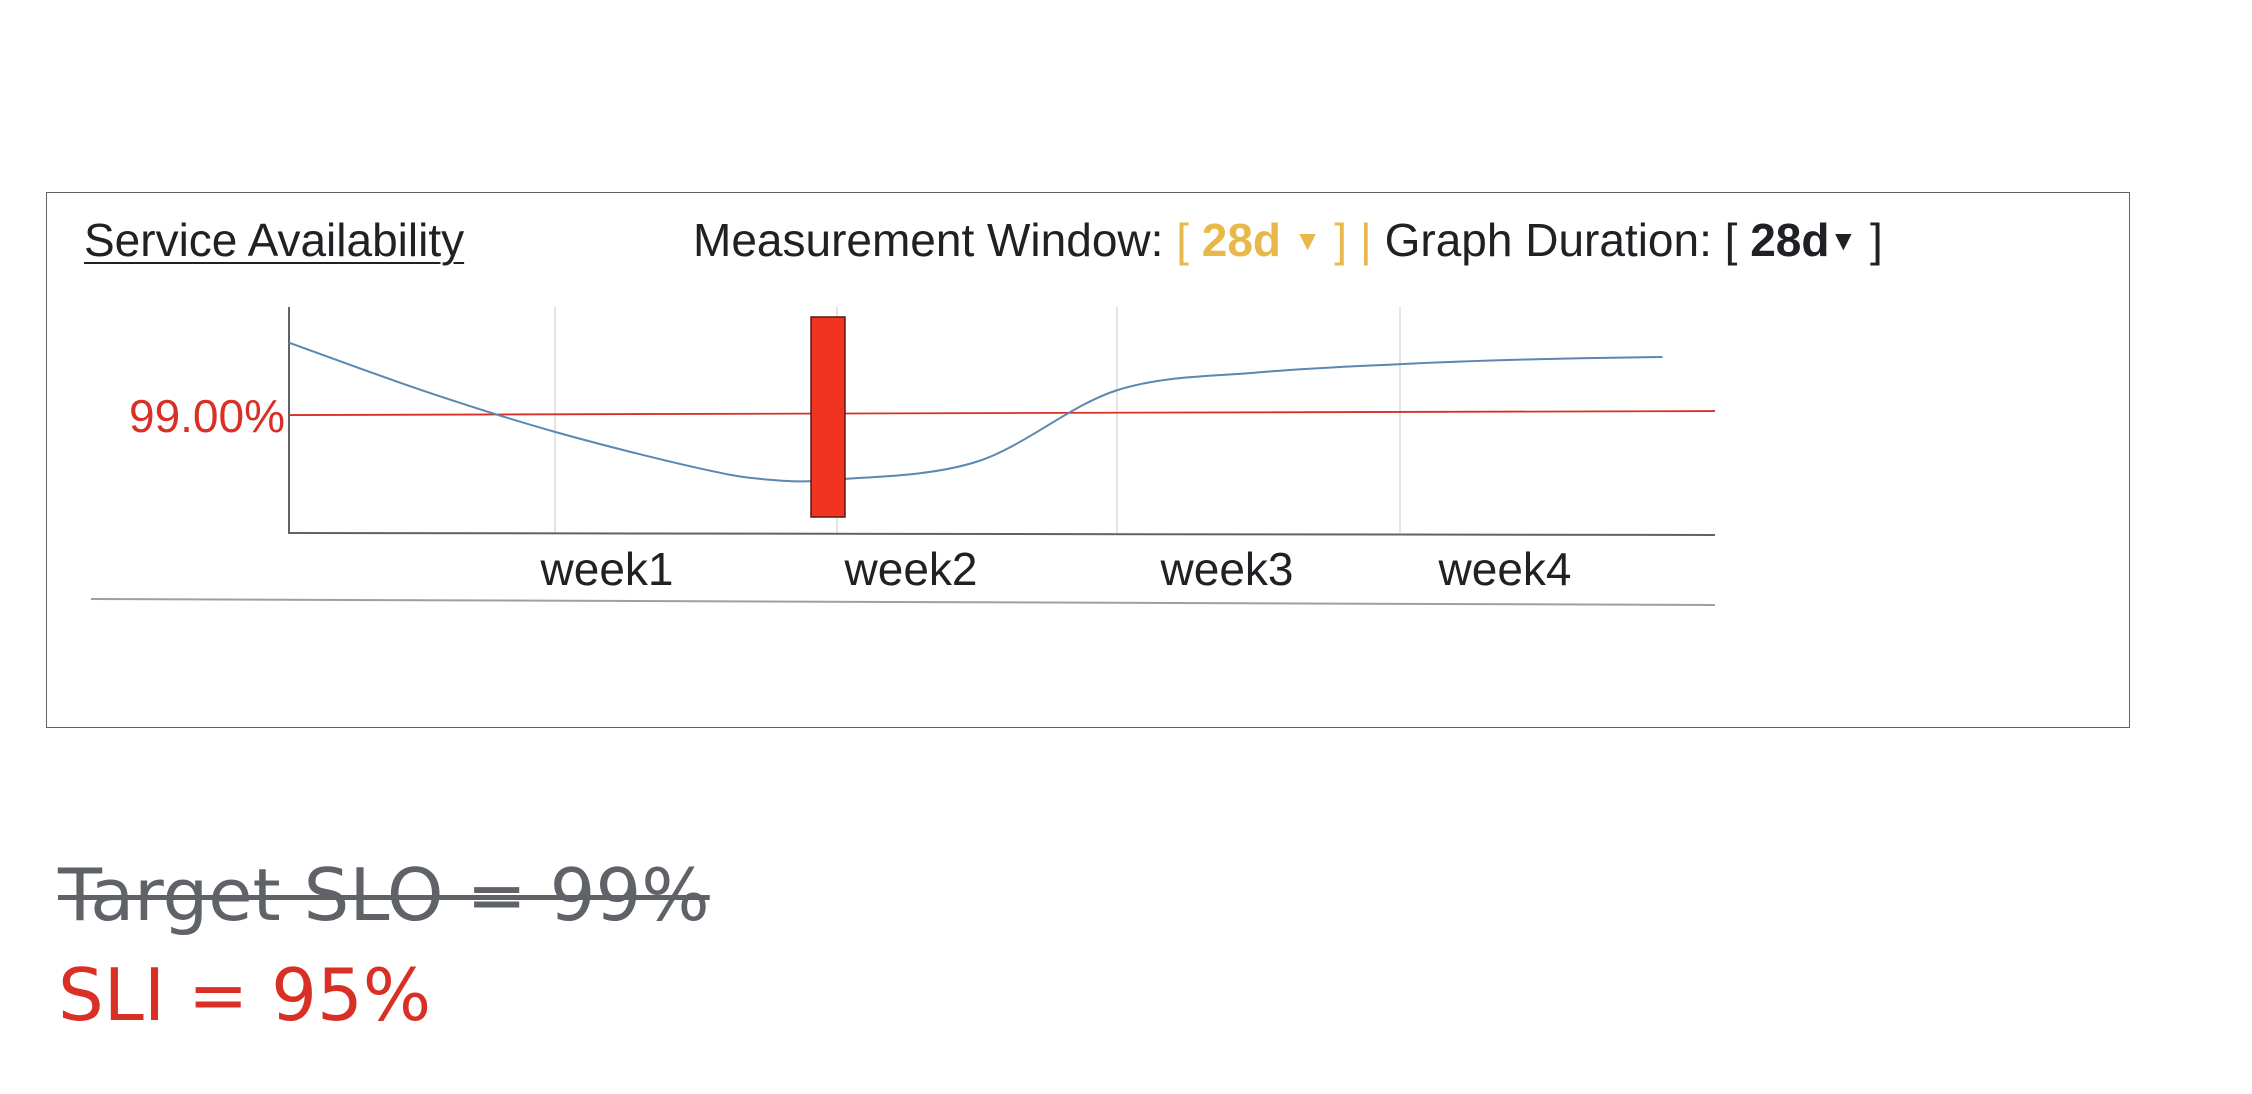 The image size is (2252, 1094). Describe the element at coordinates (607, 569) in the screenshot. I see `x-tick-label-week1: week1` at that location.